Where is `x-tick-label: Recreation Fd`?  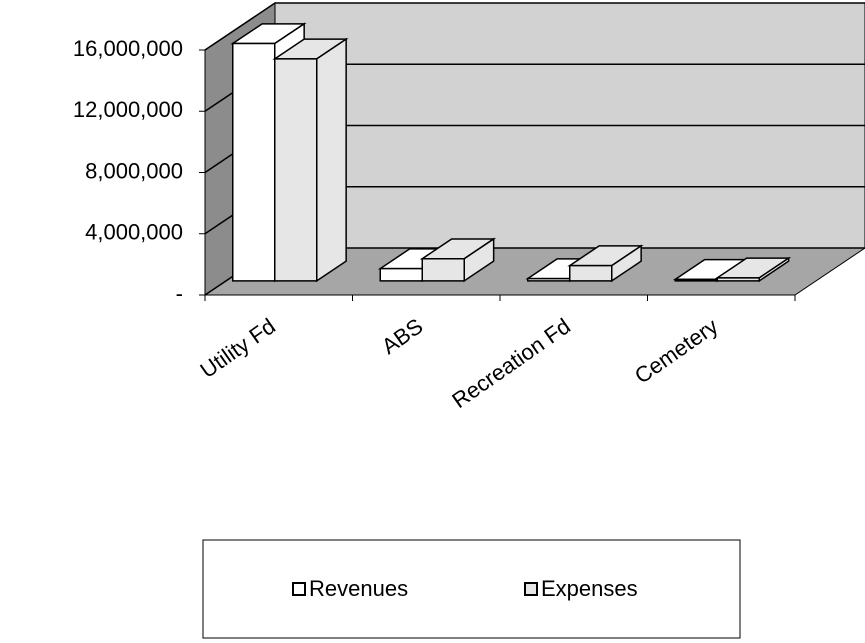
x-tick-label: Recreation Fd is located at coordinates (511, 363).